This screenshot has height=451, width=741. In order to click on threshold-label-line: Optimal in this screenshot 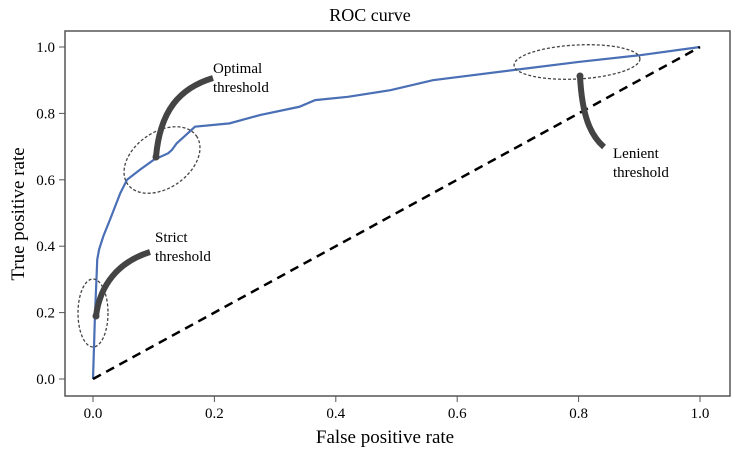, I will do `click(237, 69)`.